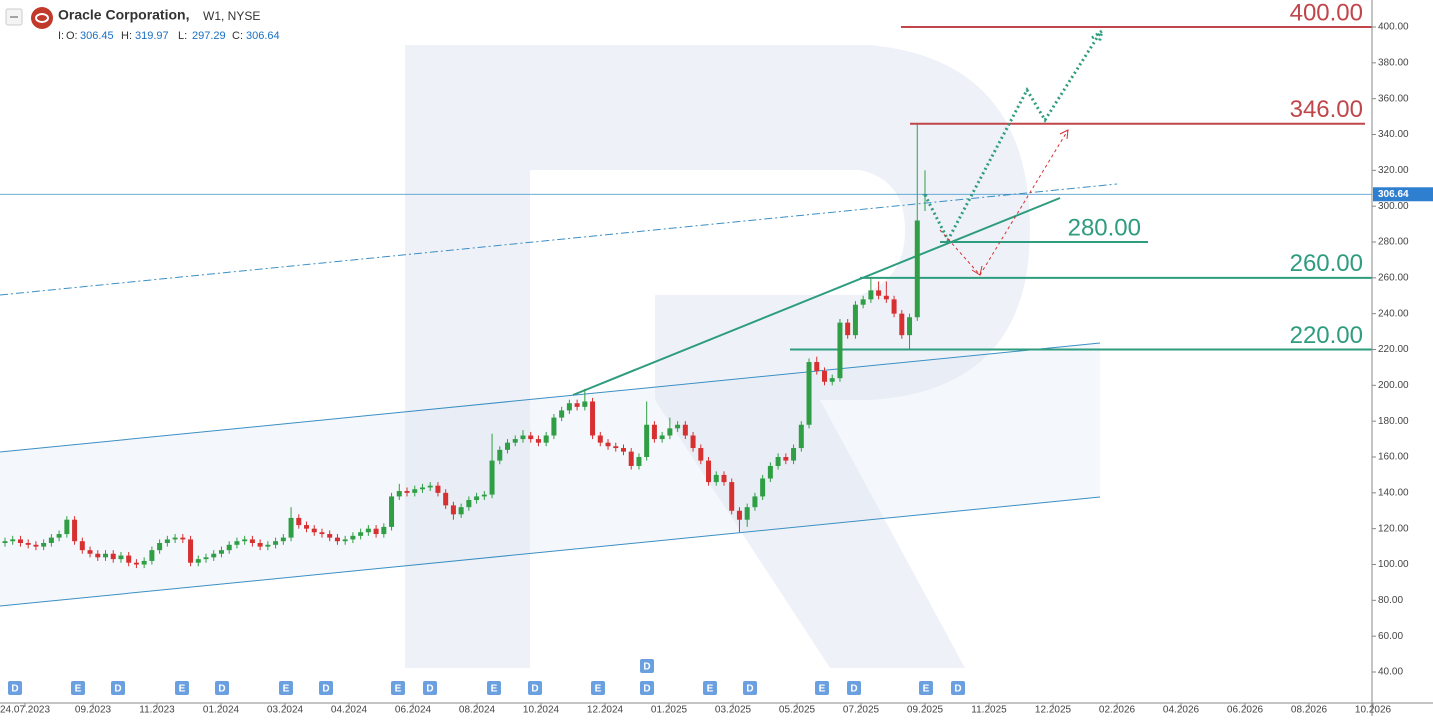  What do you see at coordinates (1393, 349) in the screenshot?
I see `y-tick-label: 220.00` at bounding box center [1393, 349].